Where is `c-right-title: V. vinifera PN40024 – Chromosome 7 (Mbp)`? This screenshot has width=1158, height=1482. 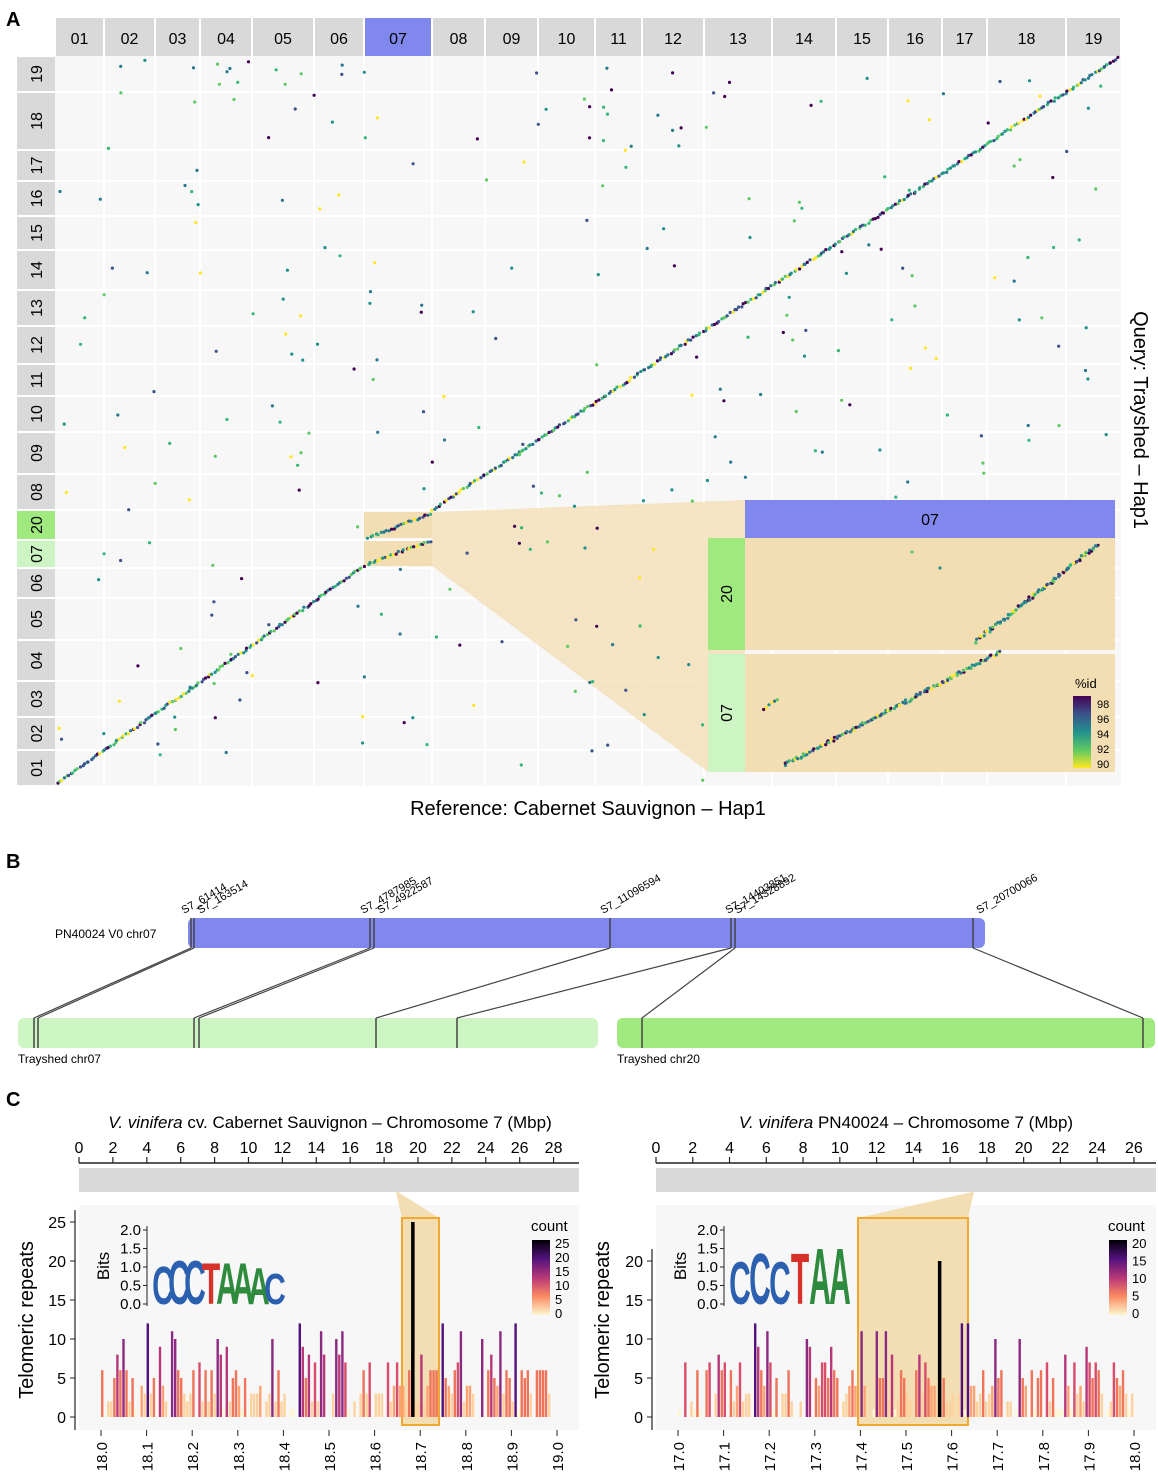 c-right-title: V. vinifera PN40024 – Chromosome 7 (Mbp) is located at coordinates (906, 1122).